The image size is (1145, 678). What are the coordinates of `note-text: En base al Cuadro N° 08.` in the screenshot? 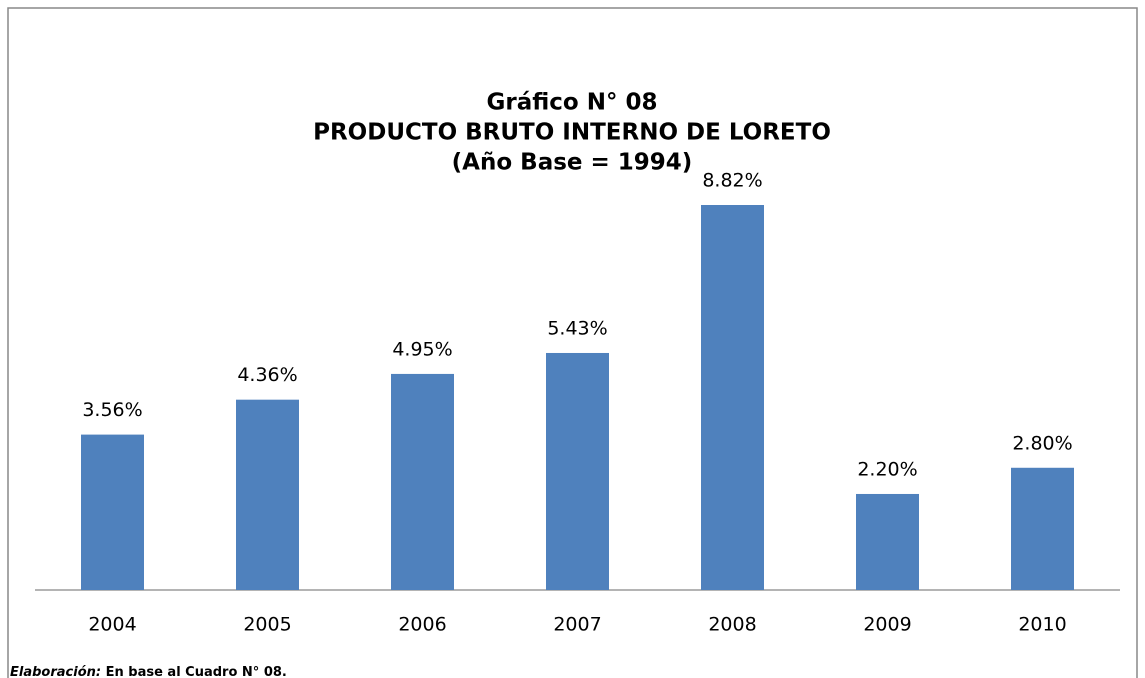 It's located at (196, 671).